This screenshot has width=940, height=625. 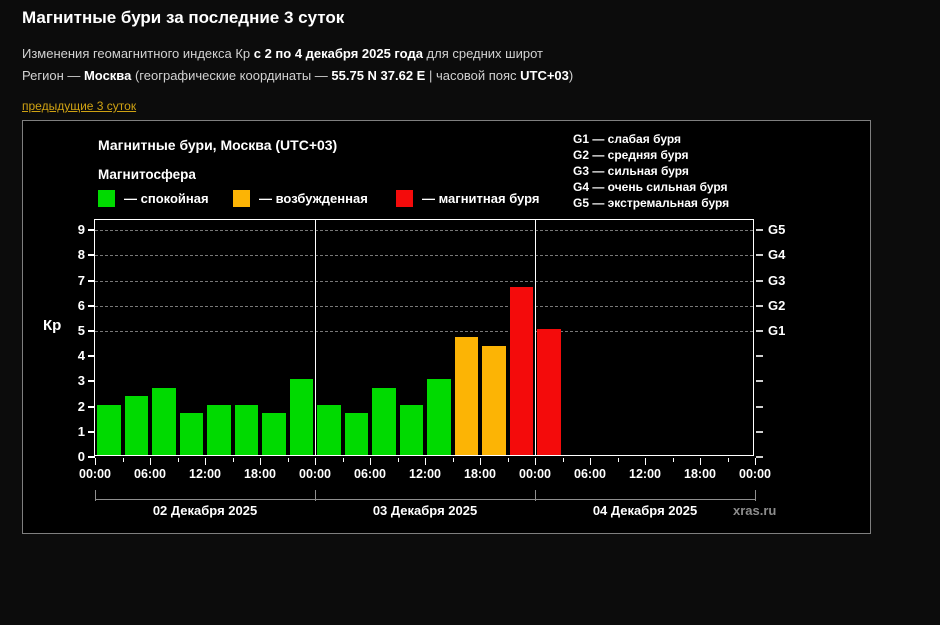 I want to click on g3-legend-line: G3 — сильная буря, so click(x=631, y=171).